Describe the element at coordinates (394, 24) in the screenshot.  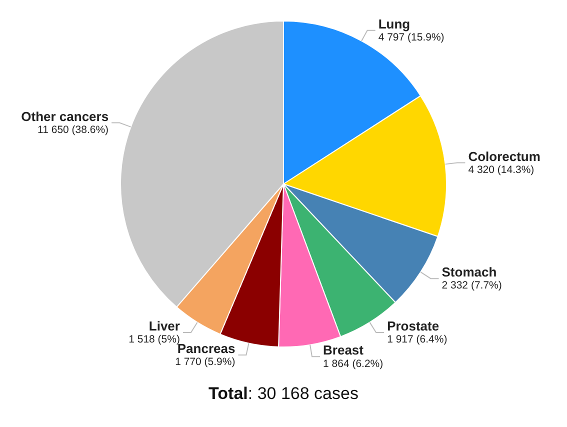
I see `slice-label: Lung` at that location.